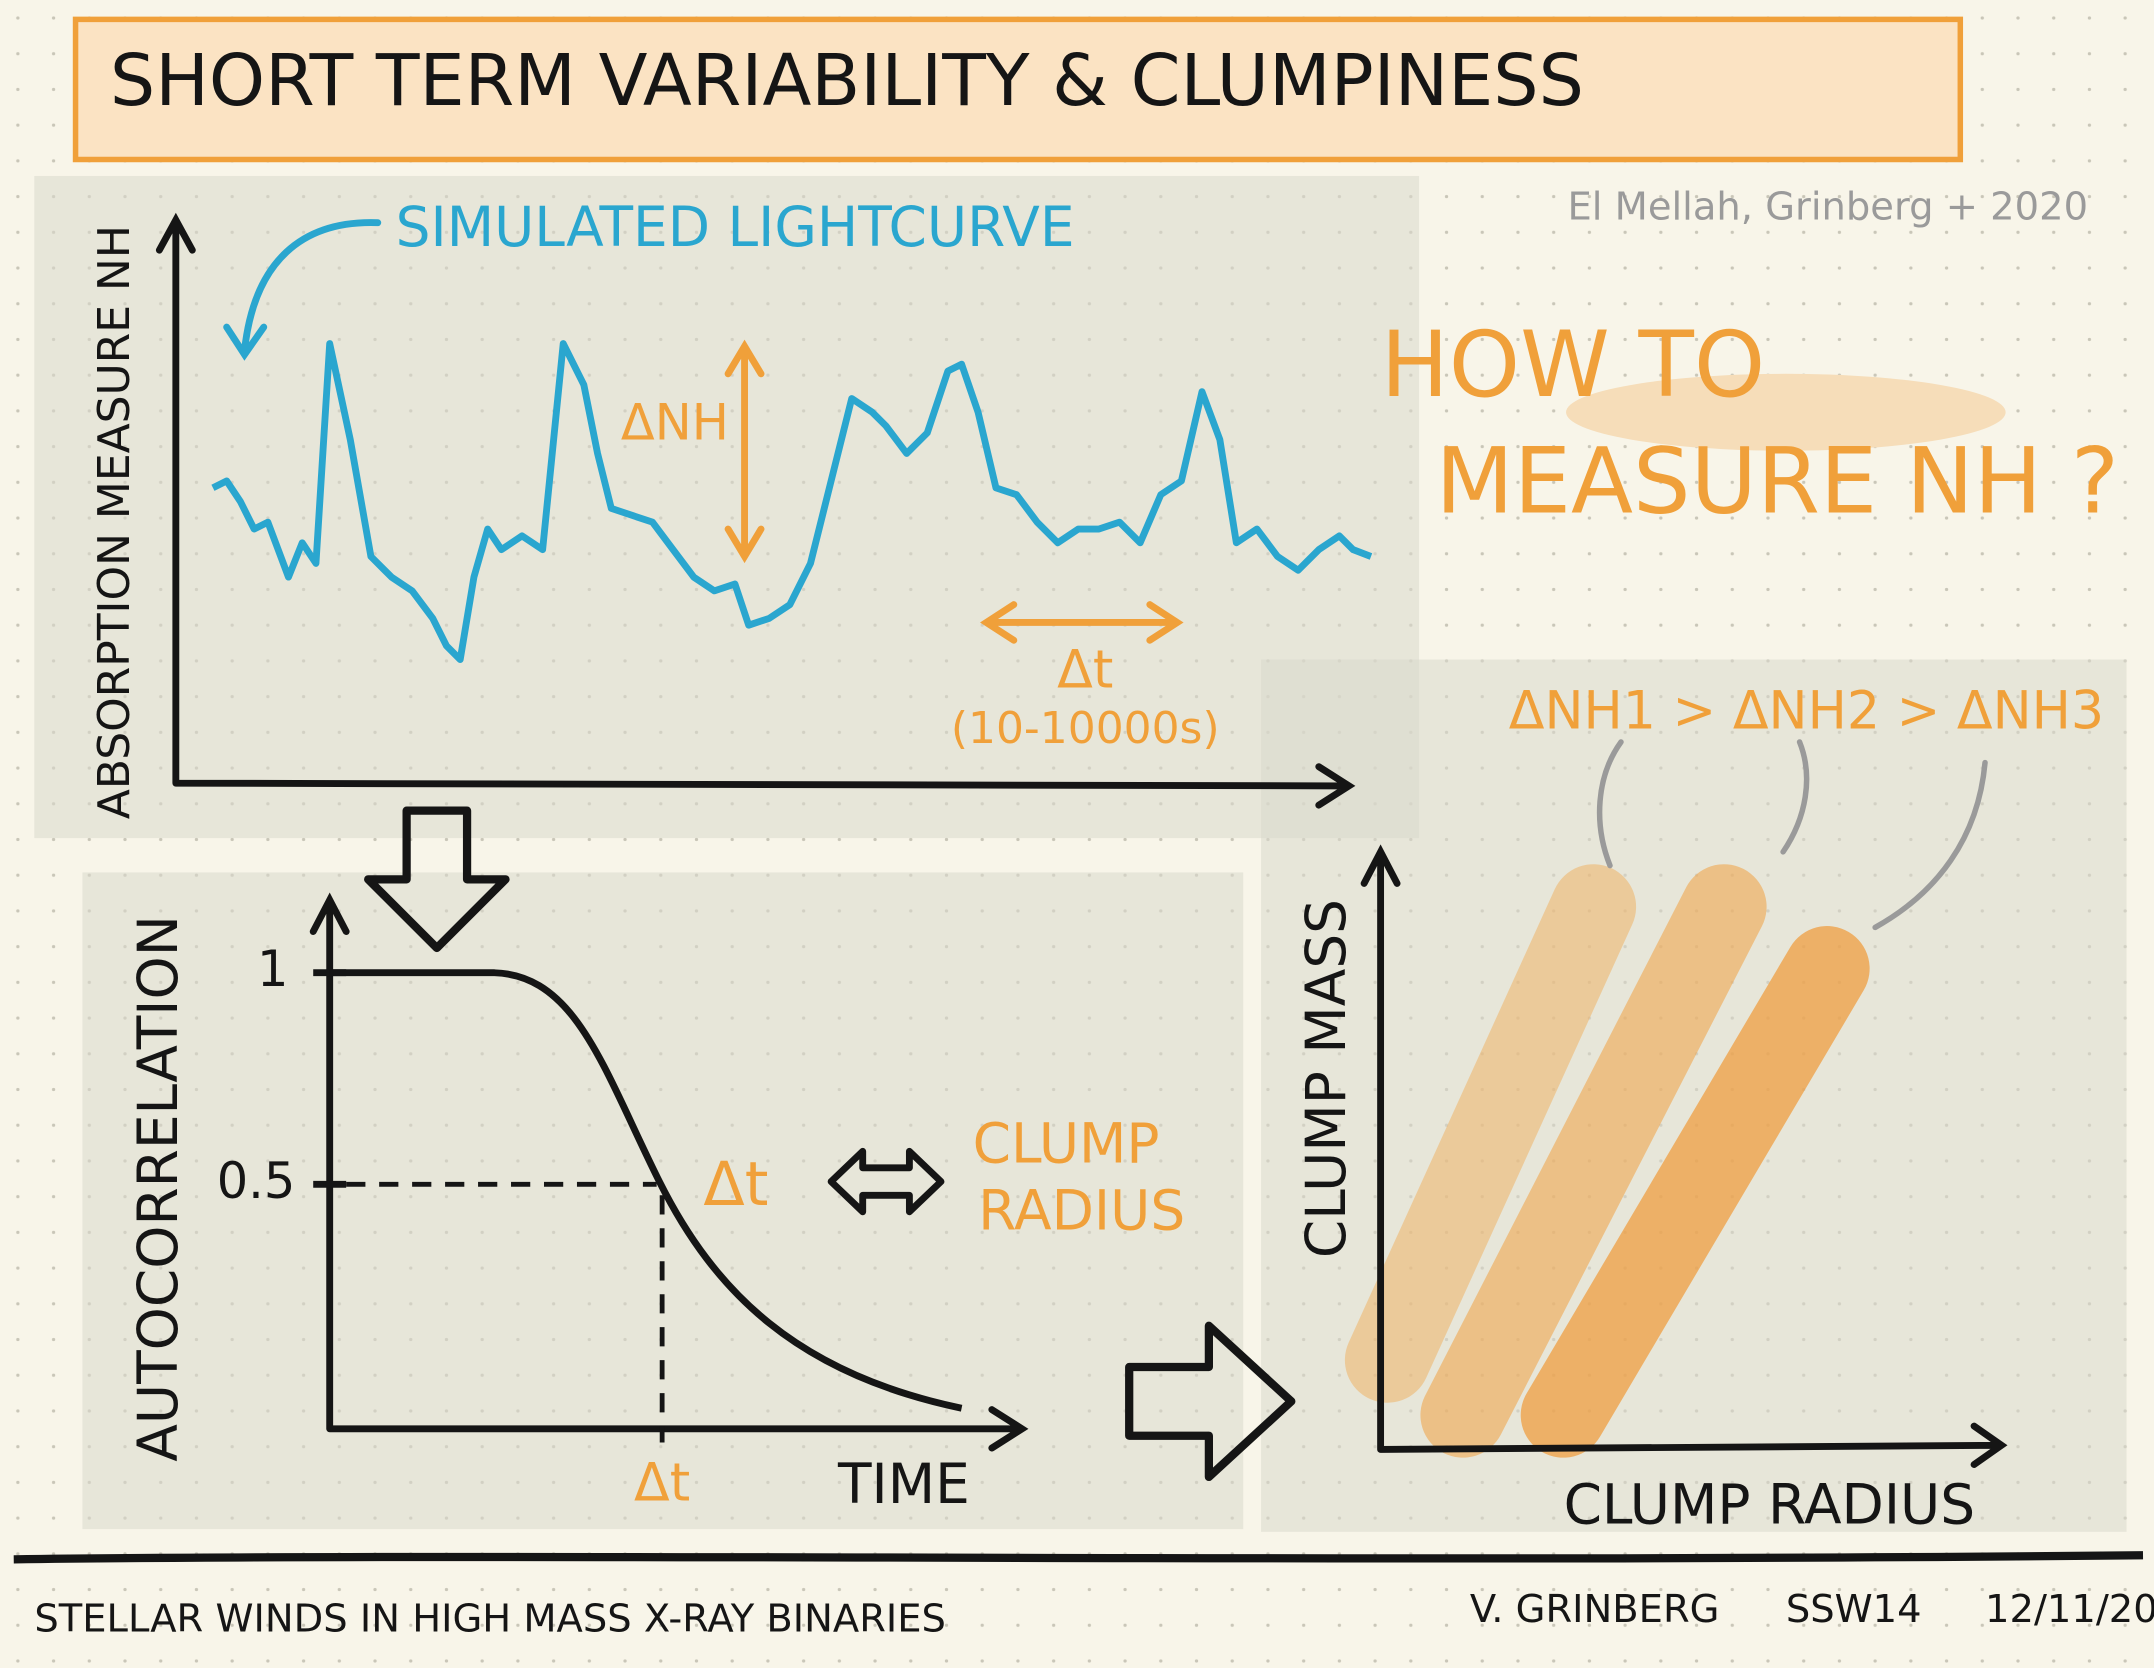 The image size is (2154, 1668). Describe the element at coordinates (1854, 1609) in the screenshot. I see `footer-event: SSW14` at that location.